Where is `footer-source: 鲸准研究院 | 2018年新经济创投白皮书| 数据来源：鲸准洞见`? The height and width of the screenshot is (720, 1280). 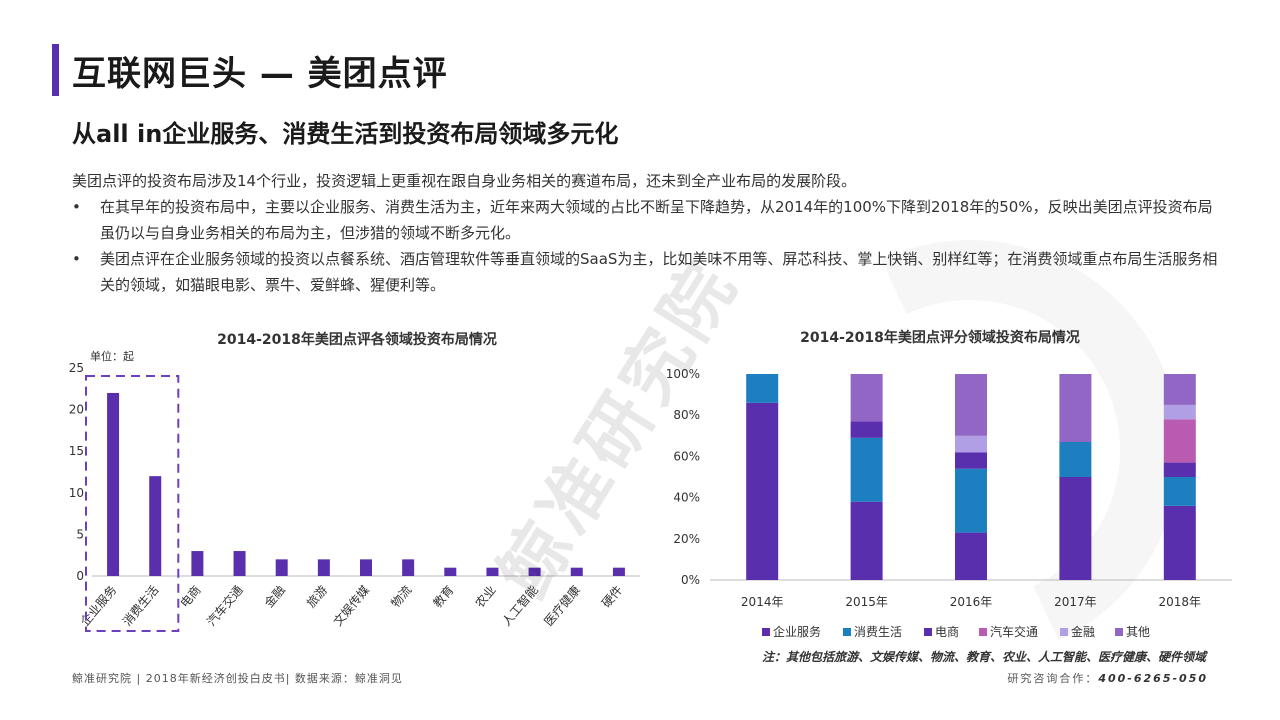
footer-source: 鲸准研究院 | 2018年新经济创投白皮书| 数据来源：鲸准洞见 is located at coordinates (237, 678).